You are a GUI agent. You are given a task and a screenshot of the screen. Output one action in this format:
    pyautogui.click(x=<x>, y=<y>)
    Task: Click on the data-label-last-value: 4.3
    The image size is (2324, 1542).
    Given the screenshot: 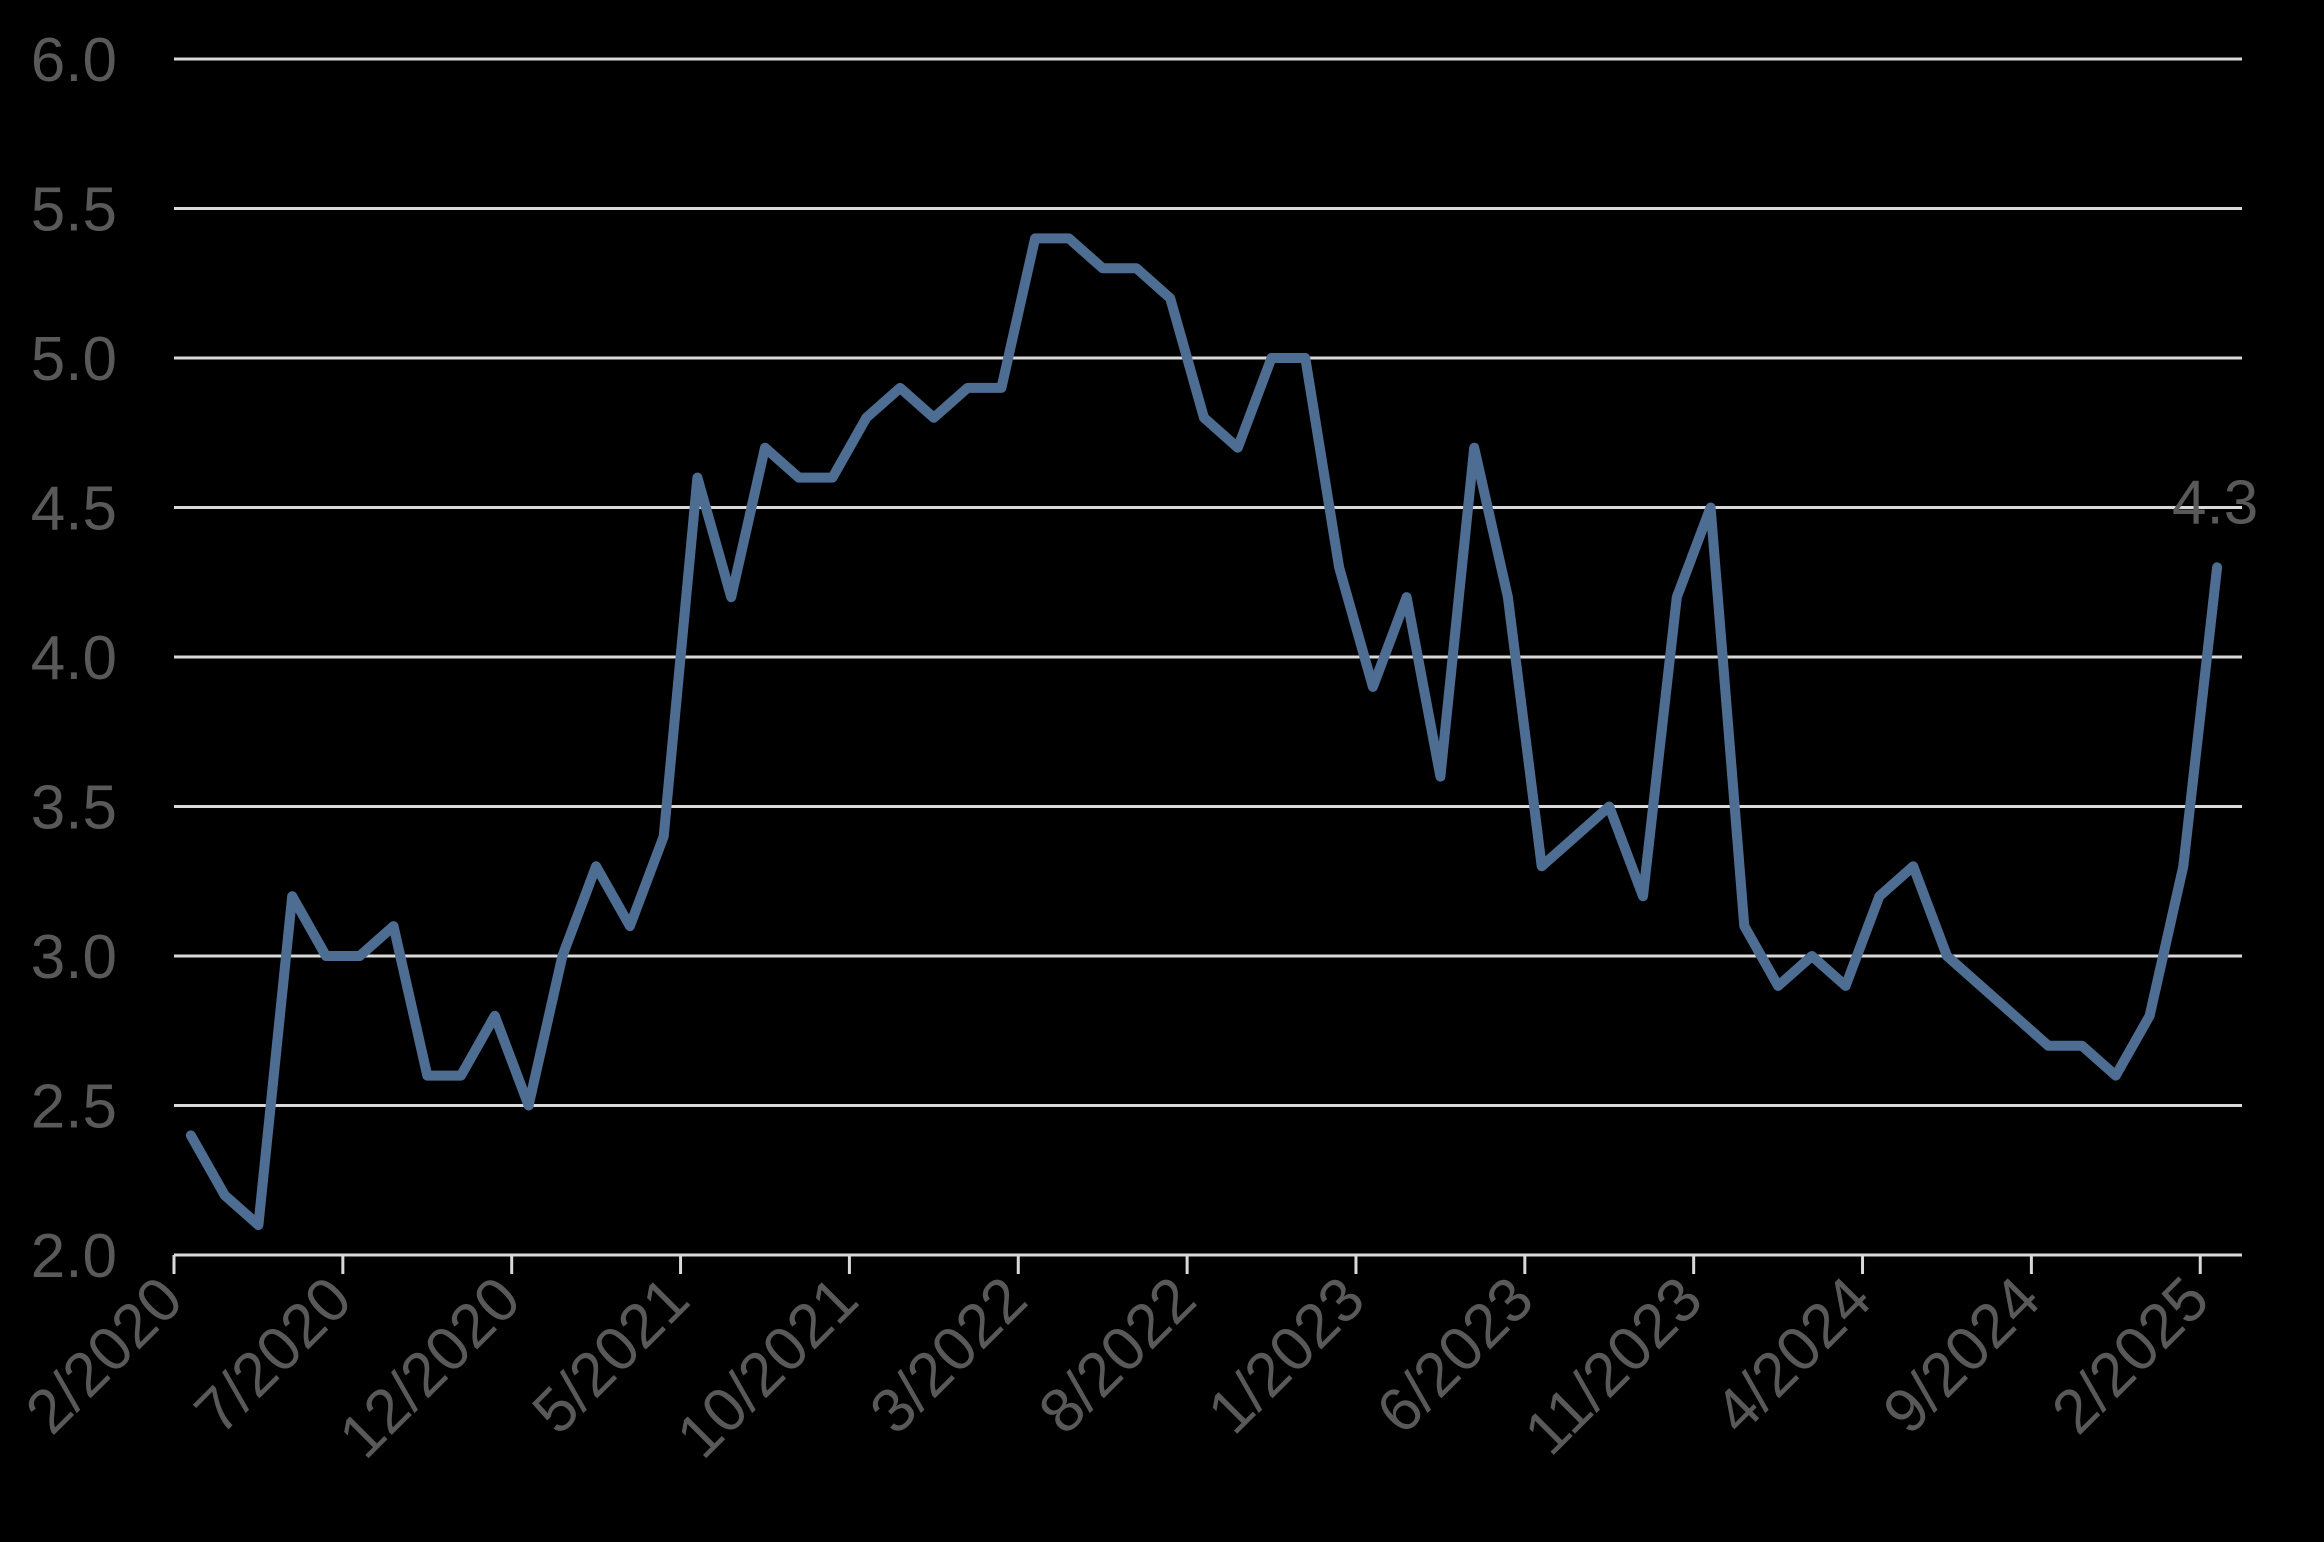 What is the action you would take?
    pyautogui.click(x=2215, y=502)
    